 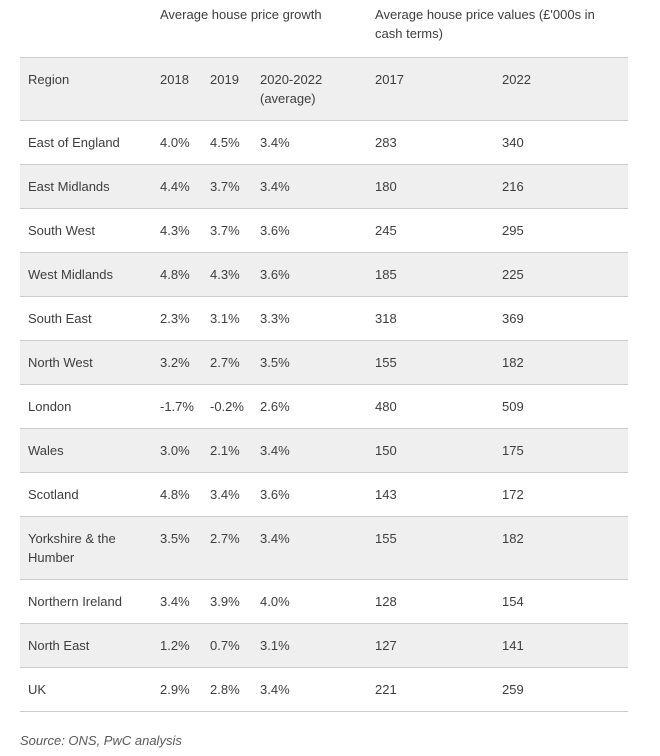 What do you see at coordinates (561, 645) in the screenshot?
I see `value-cell: 141` at bounding box center [561, 645].